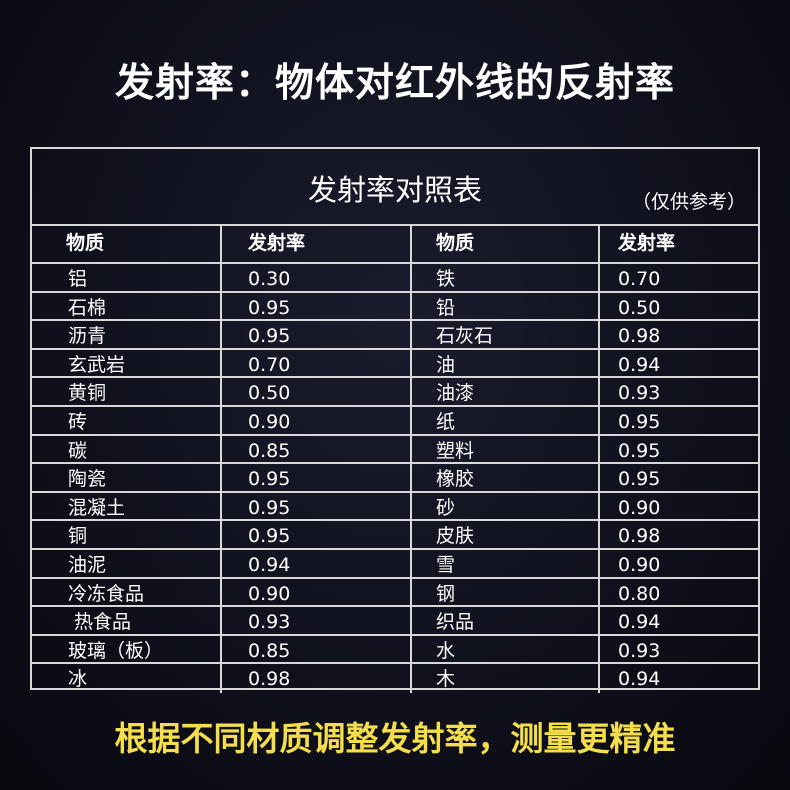  Describe the element at coordinates (127, 306) in the screenshot. I see `material-cell: 石棉` at that location.